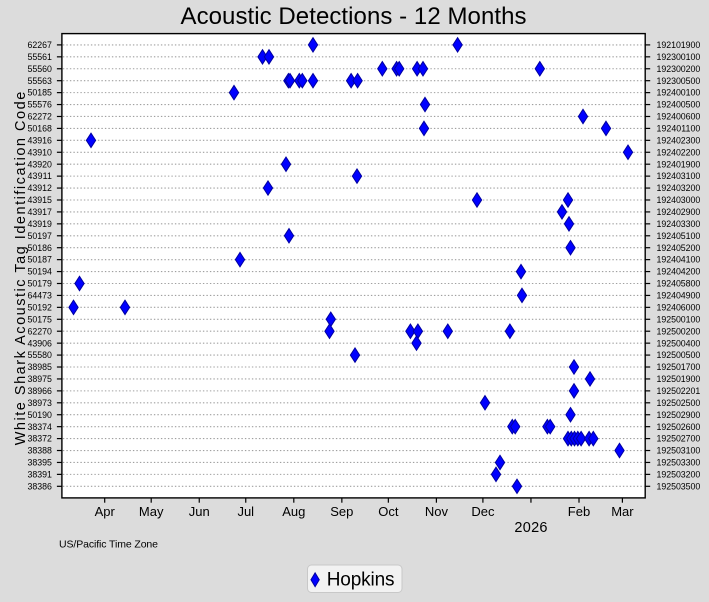 The width and height of the screenshot is (709, 602). What do you see at coordinates (40, 415) in the screenshot?
I see `svg-text: 50190` at bounding box center [40, 415].